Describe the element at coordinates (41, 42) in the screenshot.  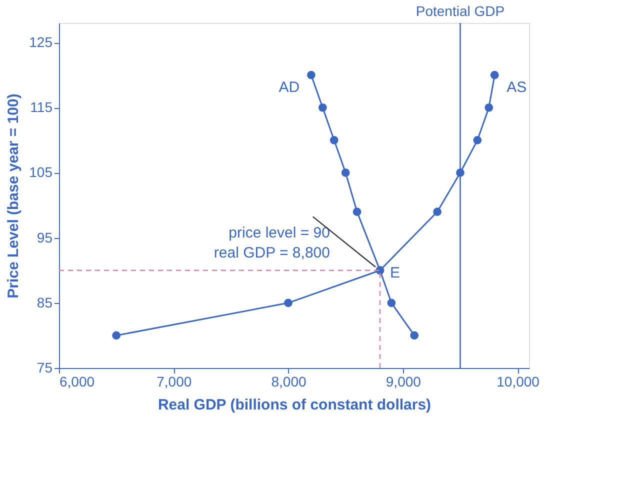
I see `y-tick-label: 125` at that location.